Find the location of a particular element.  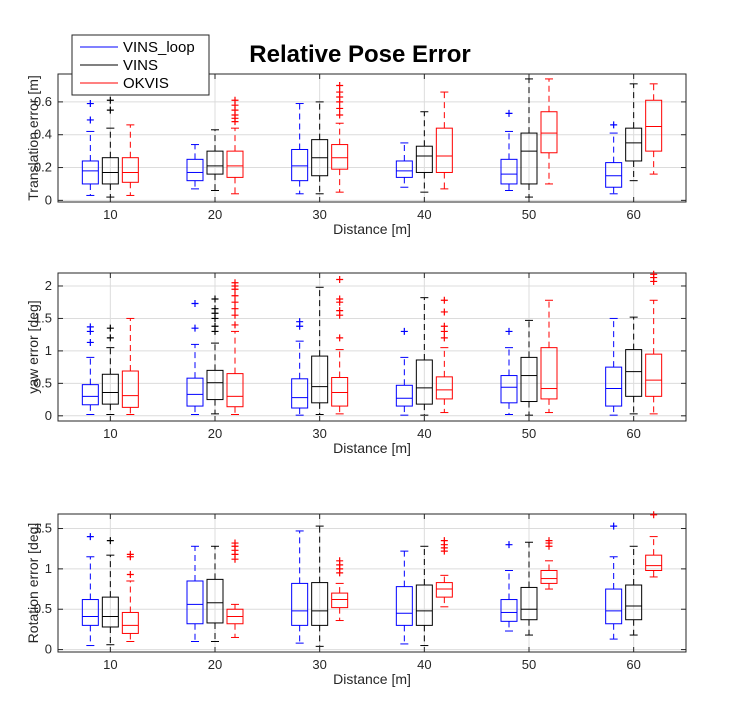

rotation-ytick-label: 1 is located at coordinates (48, 568).